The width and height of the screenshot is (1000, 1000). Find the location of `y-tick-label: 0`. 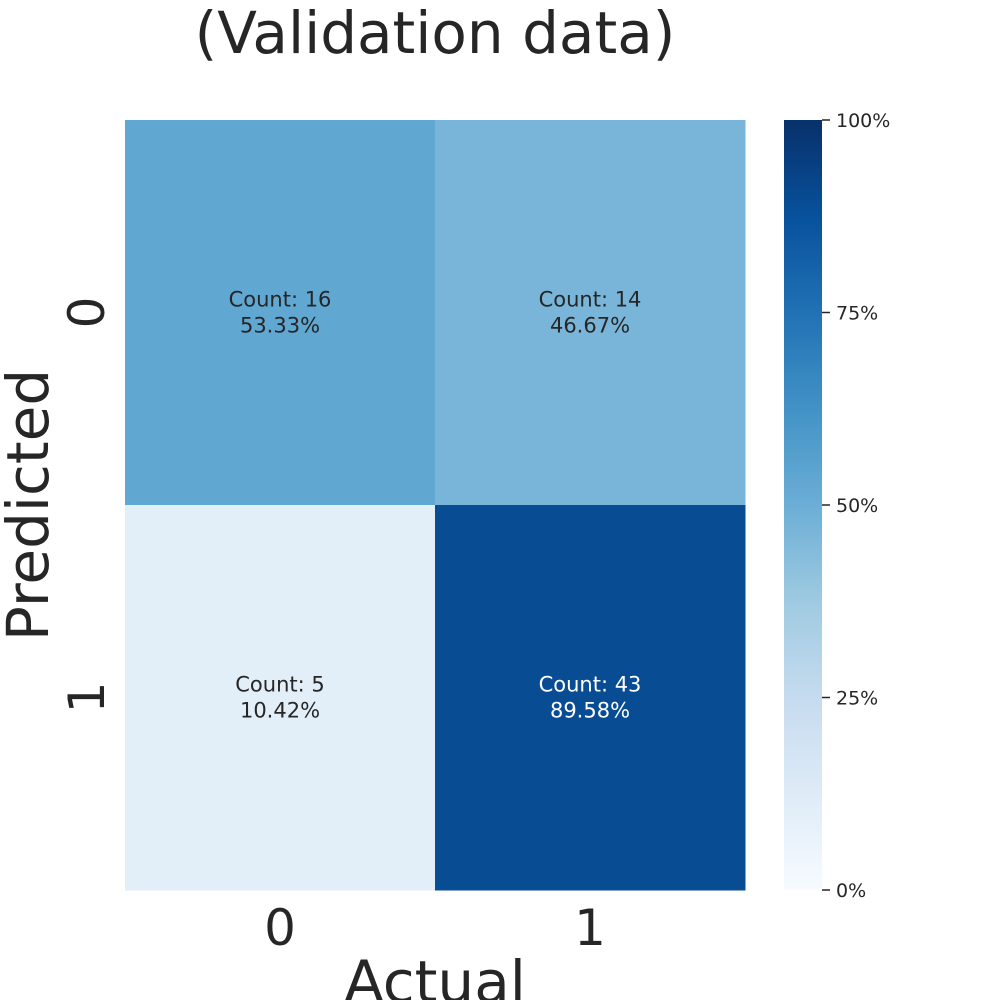

y-tick-label: 0 is located at coordinates (87, 313).